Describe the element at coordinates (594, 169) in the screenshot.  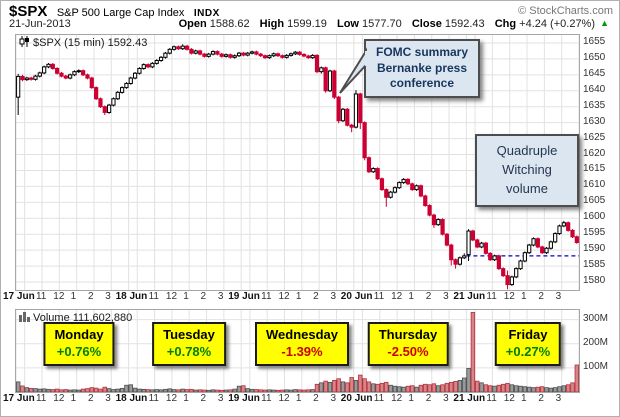
I see `price-tick-label: 1615` at that location.